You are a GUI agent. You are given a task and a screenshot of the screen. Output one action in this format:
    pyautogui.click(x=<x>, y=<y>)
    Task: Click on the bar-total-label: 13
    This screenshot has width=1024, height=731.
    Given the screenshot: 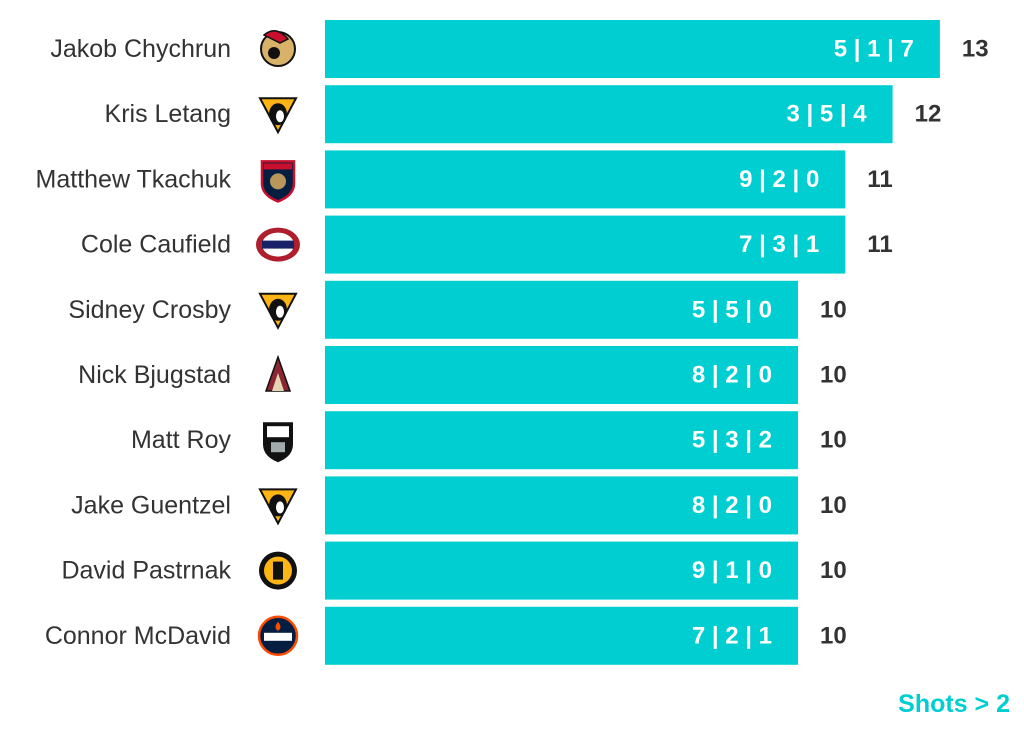 What is the action you would take?
    pyautogui.click(x=975, y=49)
    